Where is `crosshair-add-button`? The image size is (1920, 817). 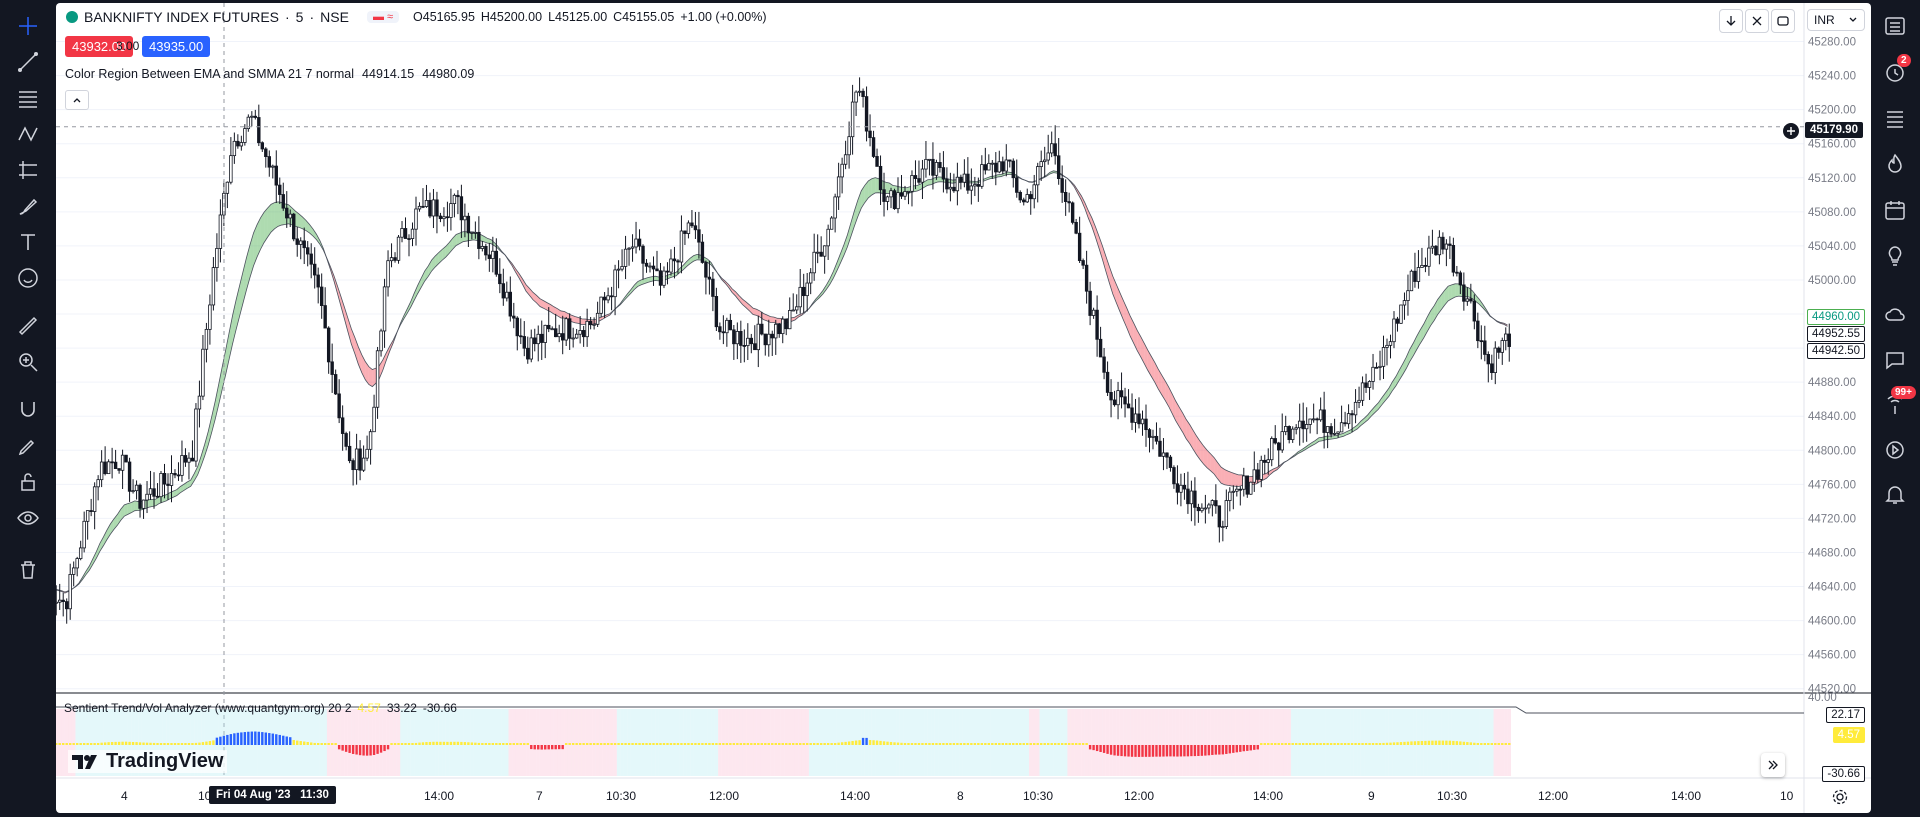 crosshair-add-button is located at coordinates (1791, 131).